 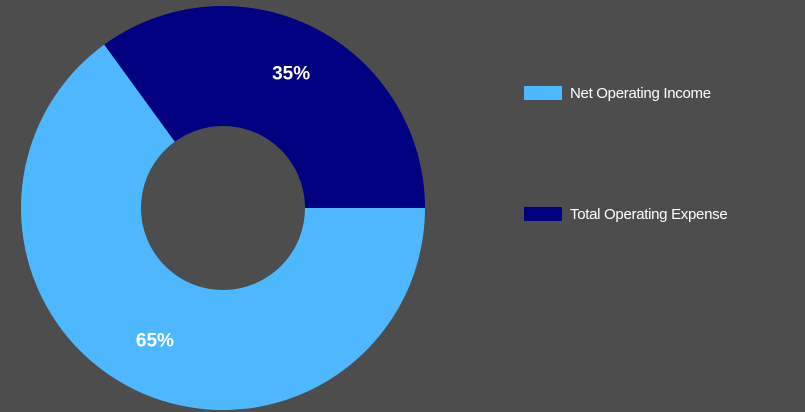 I want to click on legend-label-total-operating-expense: Total Operating Expense, so click(x=649, y=214).